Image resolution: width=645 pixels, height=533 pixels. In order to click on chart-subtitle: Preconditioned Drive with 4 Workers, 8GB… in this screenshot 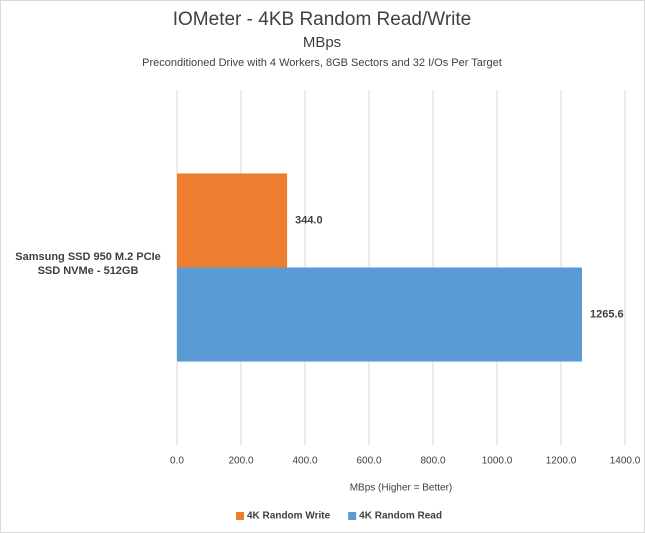, I will do `click(322, 63)`.